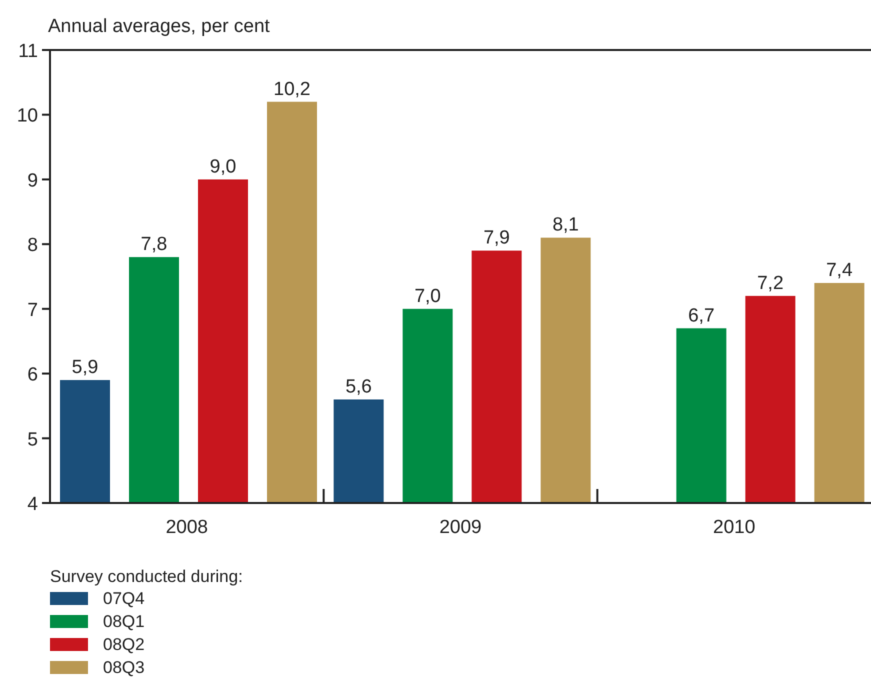  Describe the element at coordinates (146, 576) in the screenshot. I see `legend-title: Survey conducted during:` at that location.